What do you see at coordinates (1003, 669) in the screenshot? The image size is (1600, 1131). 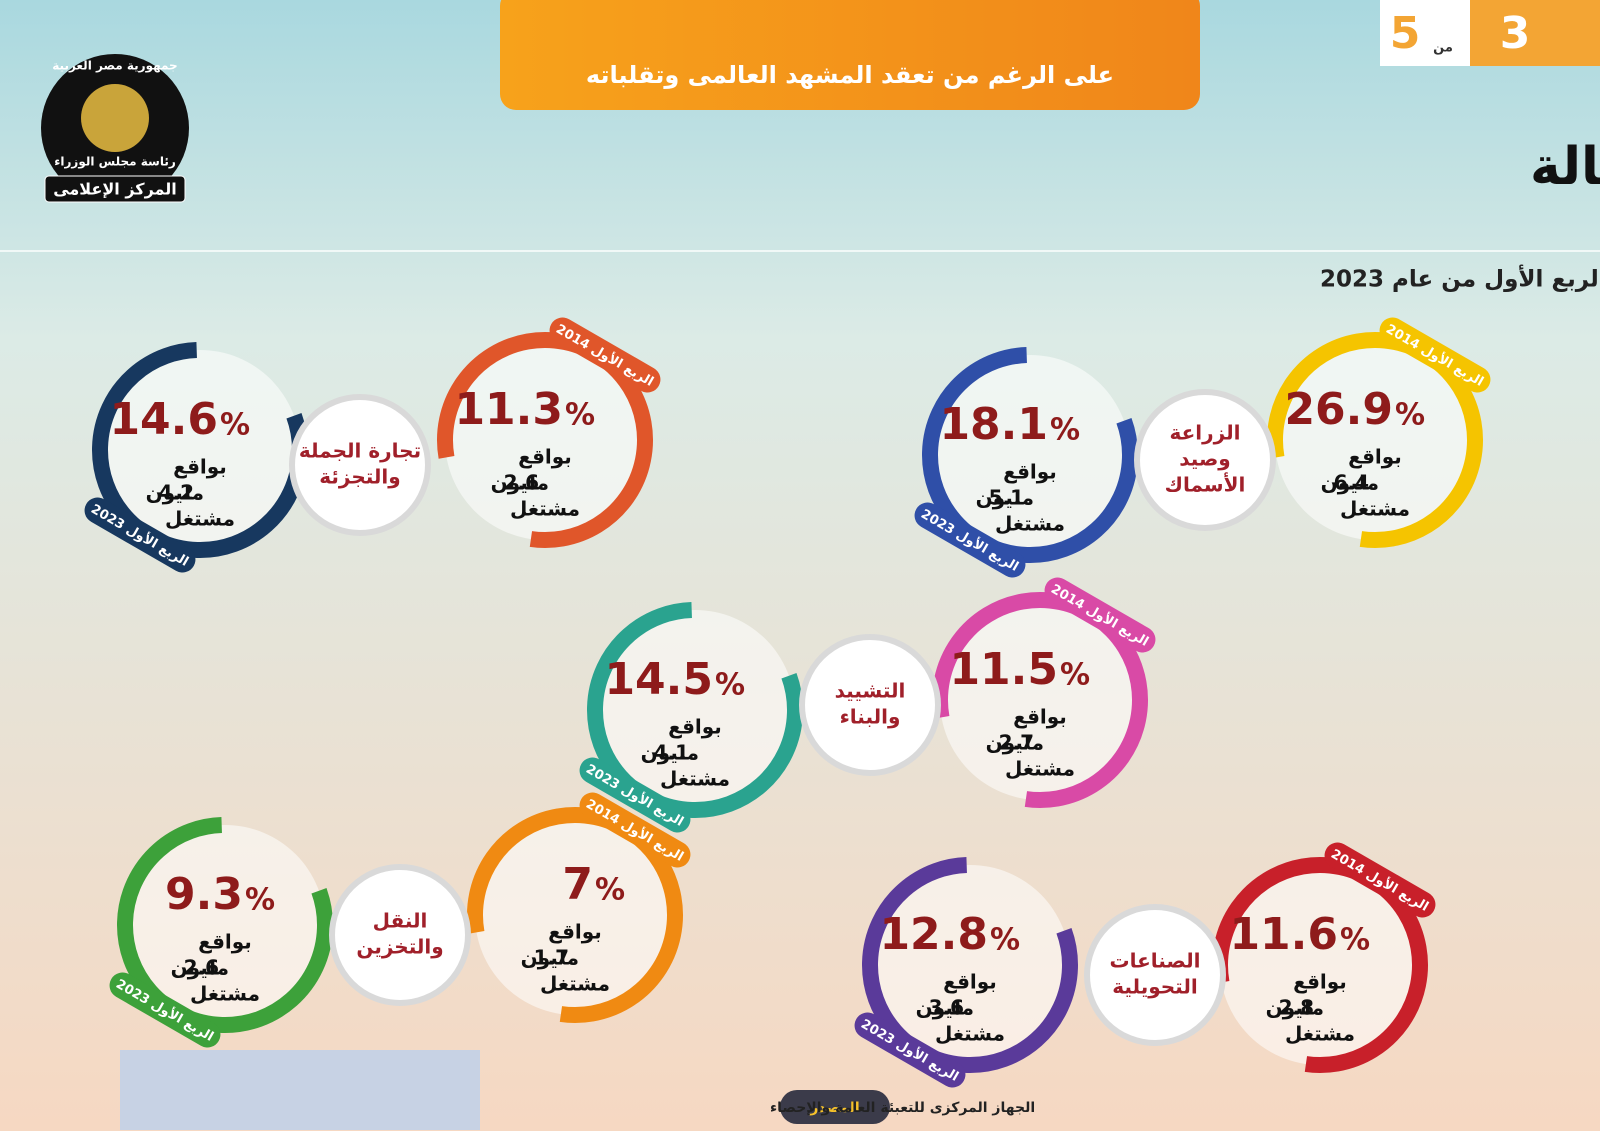 I see `percent: 11.5` at bounding box center [1003, 669].